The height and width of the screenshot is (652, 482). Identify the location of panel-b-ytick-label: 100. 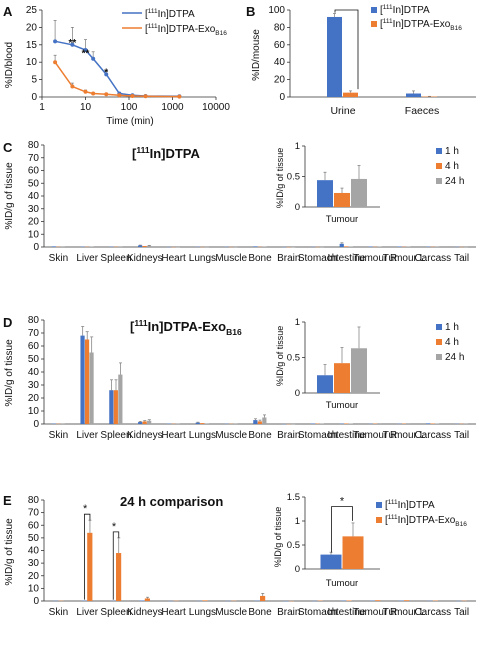
(276, 10).